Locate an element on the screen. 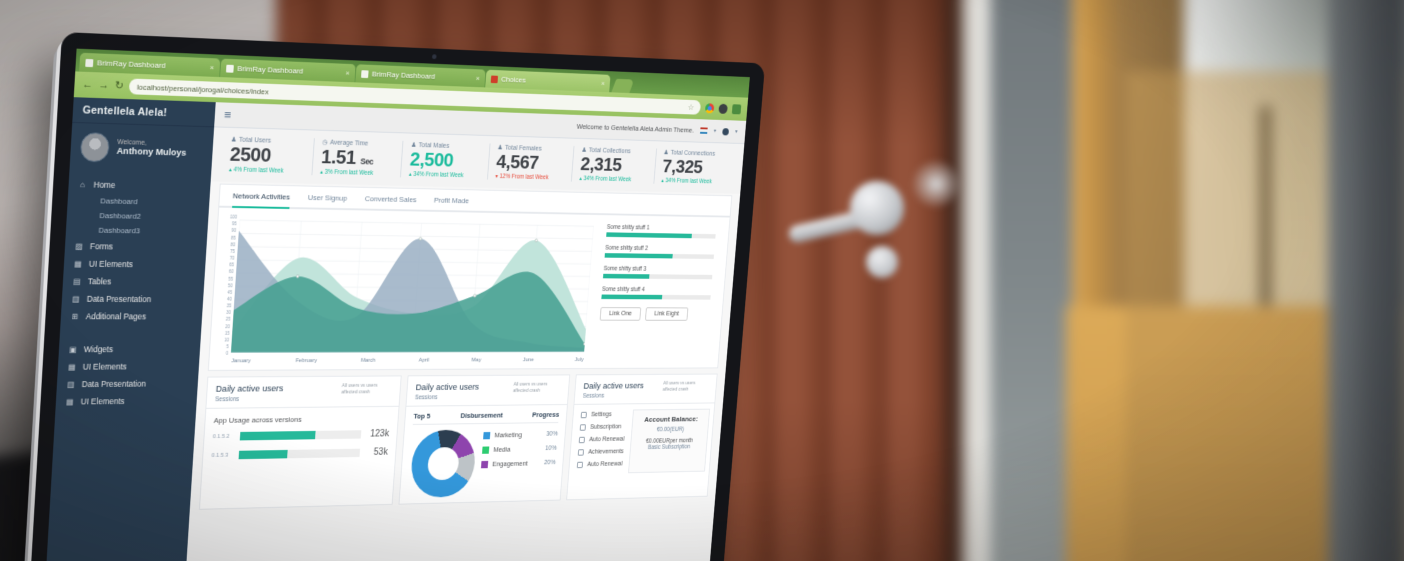 The height and width of the screenshot is (561, 1404). stat-value: 1.51 Sec is located at coordinates (347, 157).